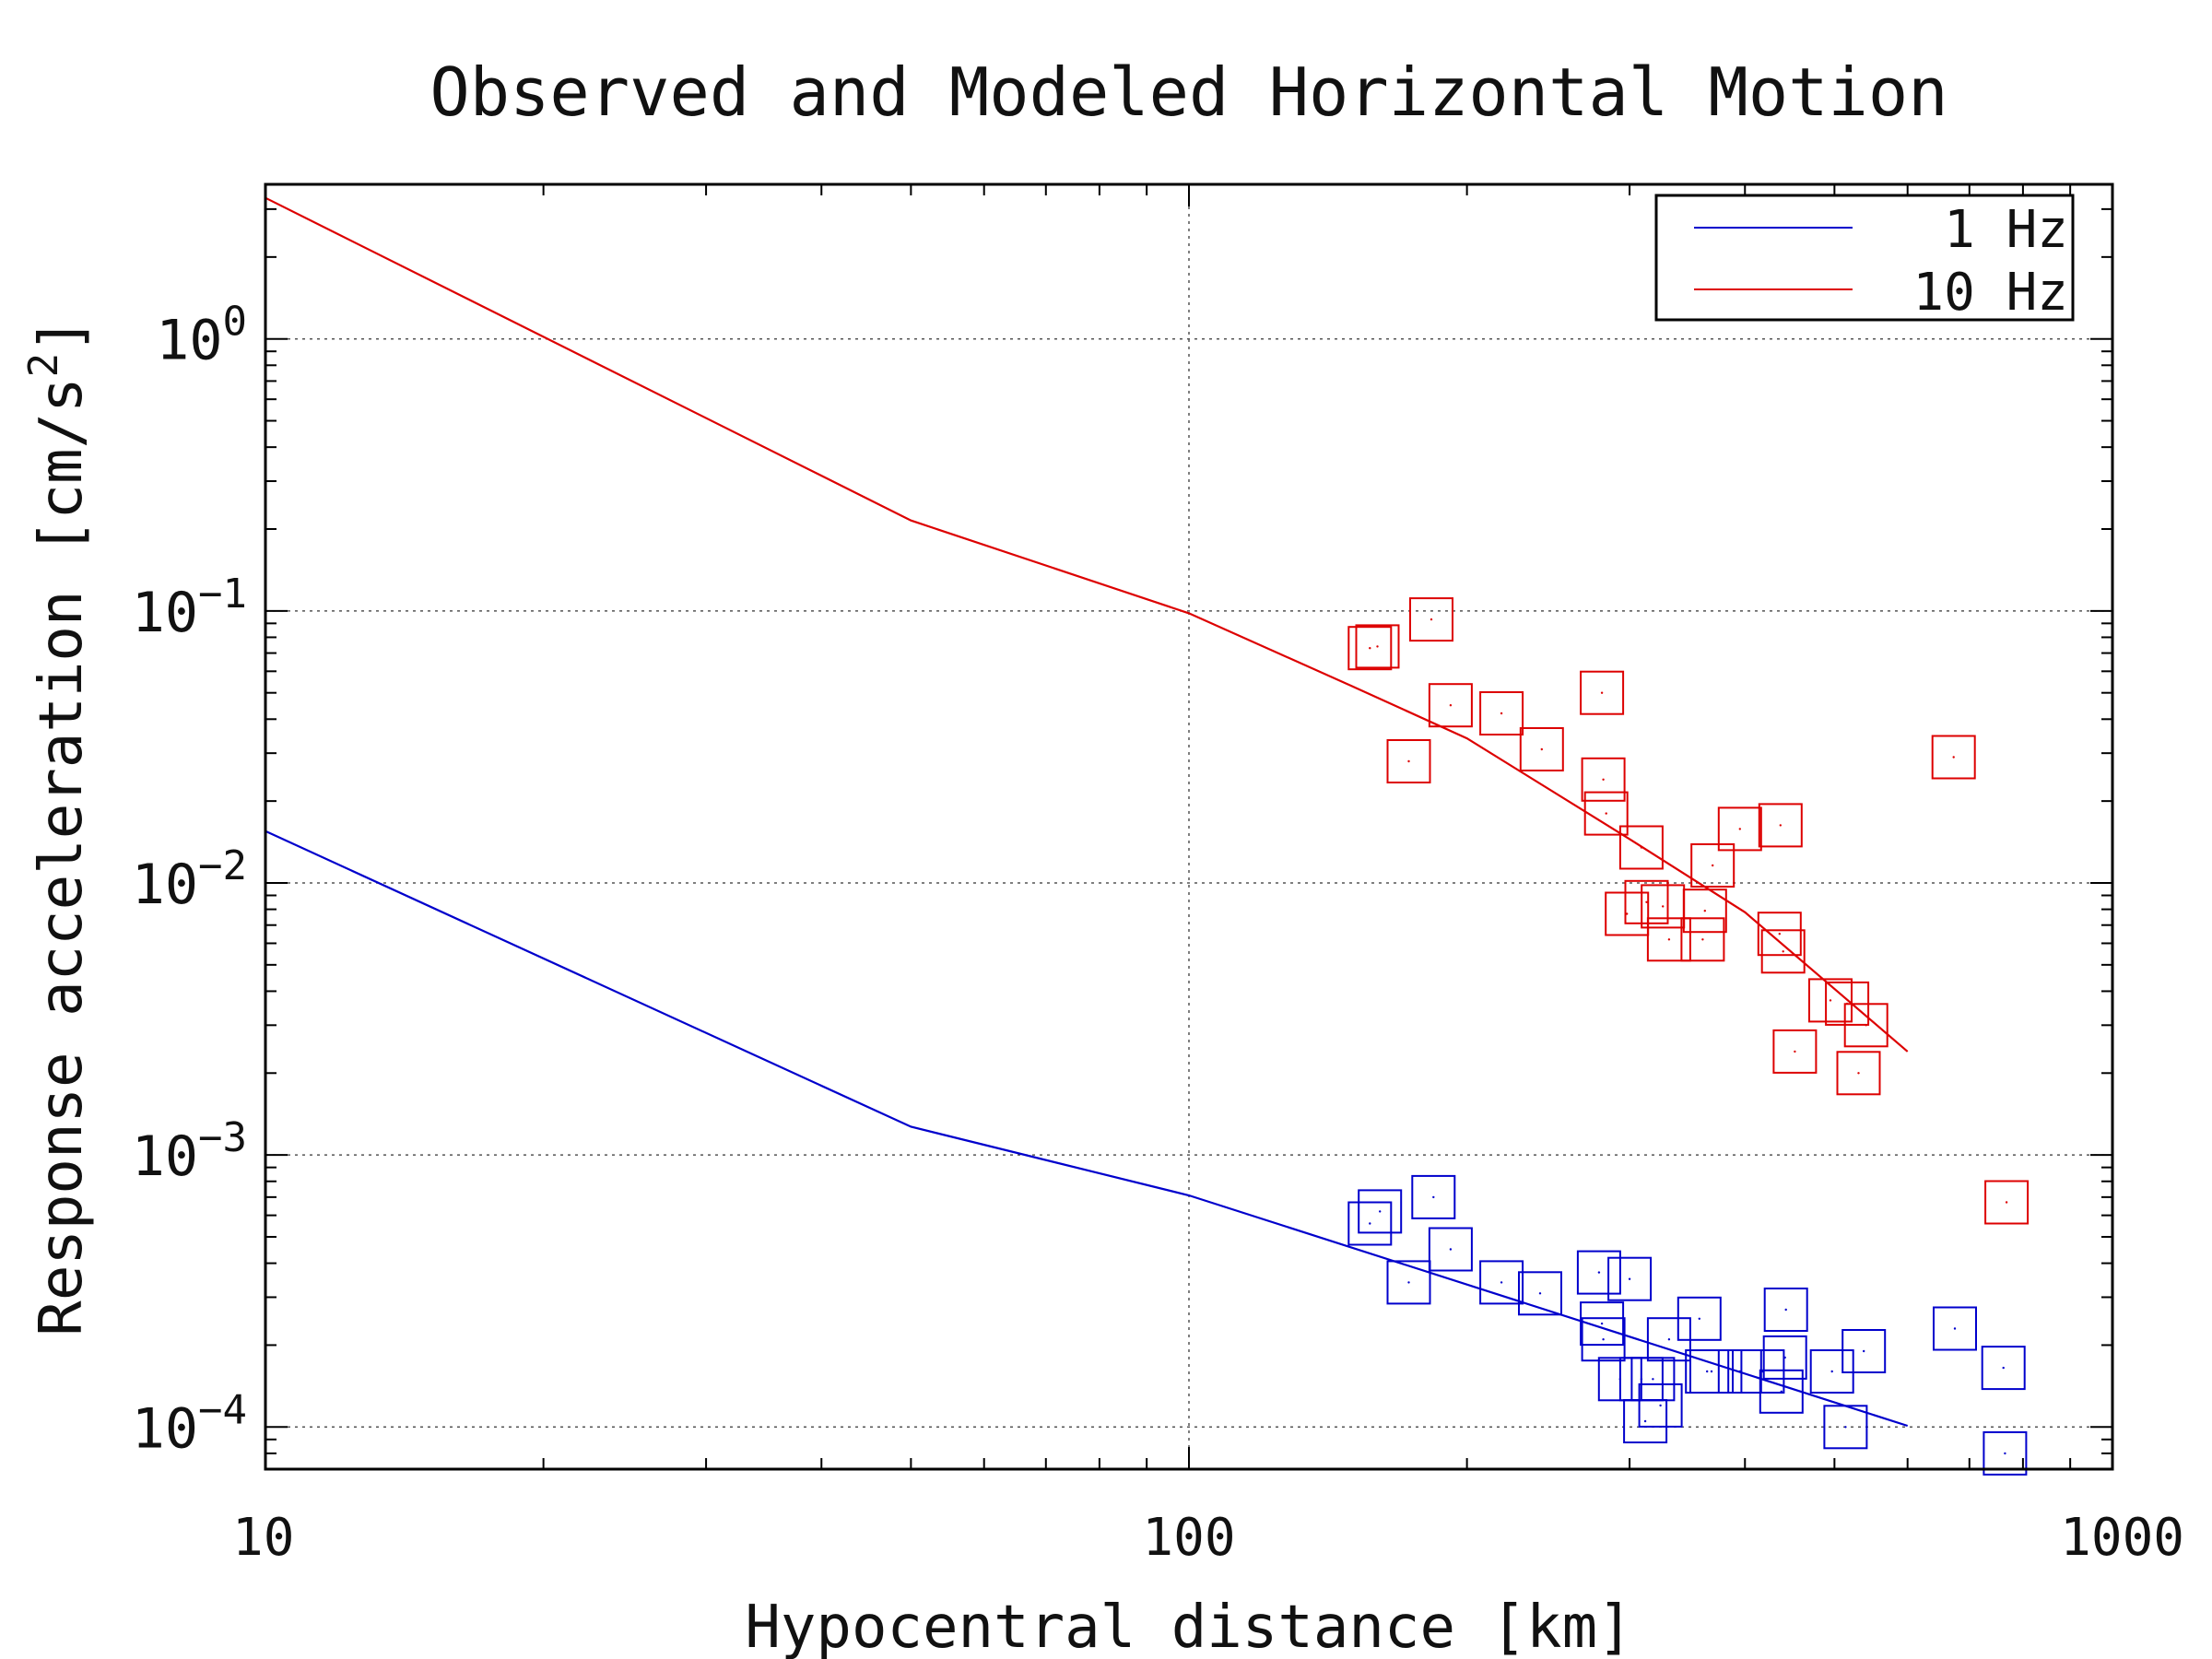  Describe the element at coordinates (58, 826) in the screenshot. I see `y-axis-label: Response acceleration [cm/s2]` at that location.